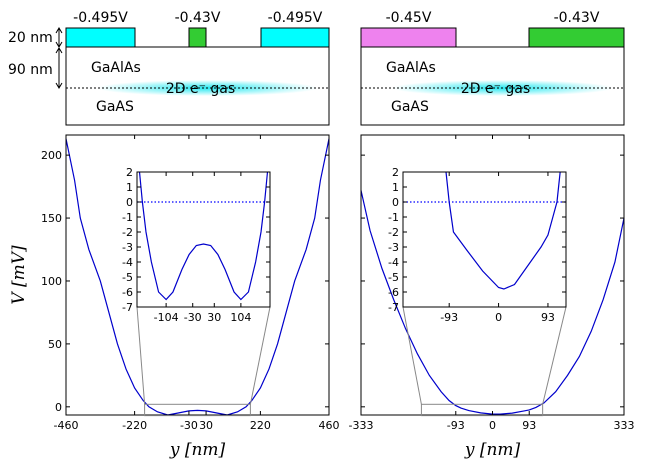 This screenshot has width=645, height=474. What do you see at coordinates (624, 425) in the screenshot?
I see `x-tick-label: 333` at bounding box center [624, 425].